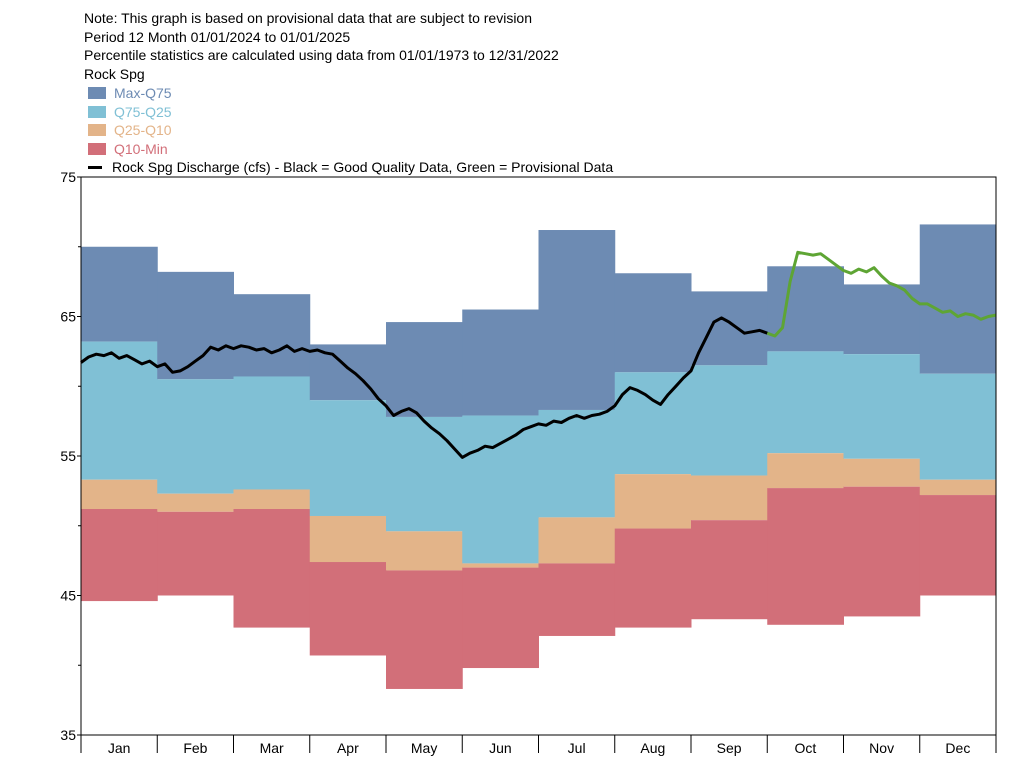 The image size is (1024, 768). I want to click on y-tick-label-35: 35, so click(68, 735).